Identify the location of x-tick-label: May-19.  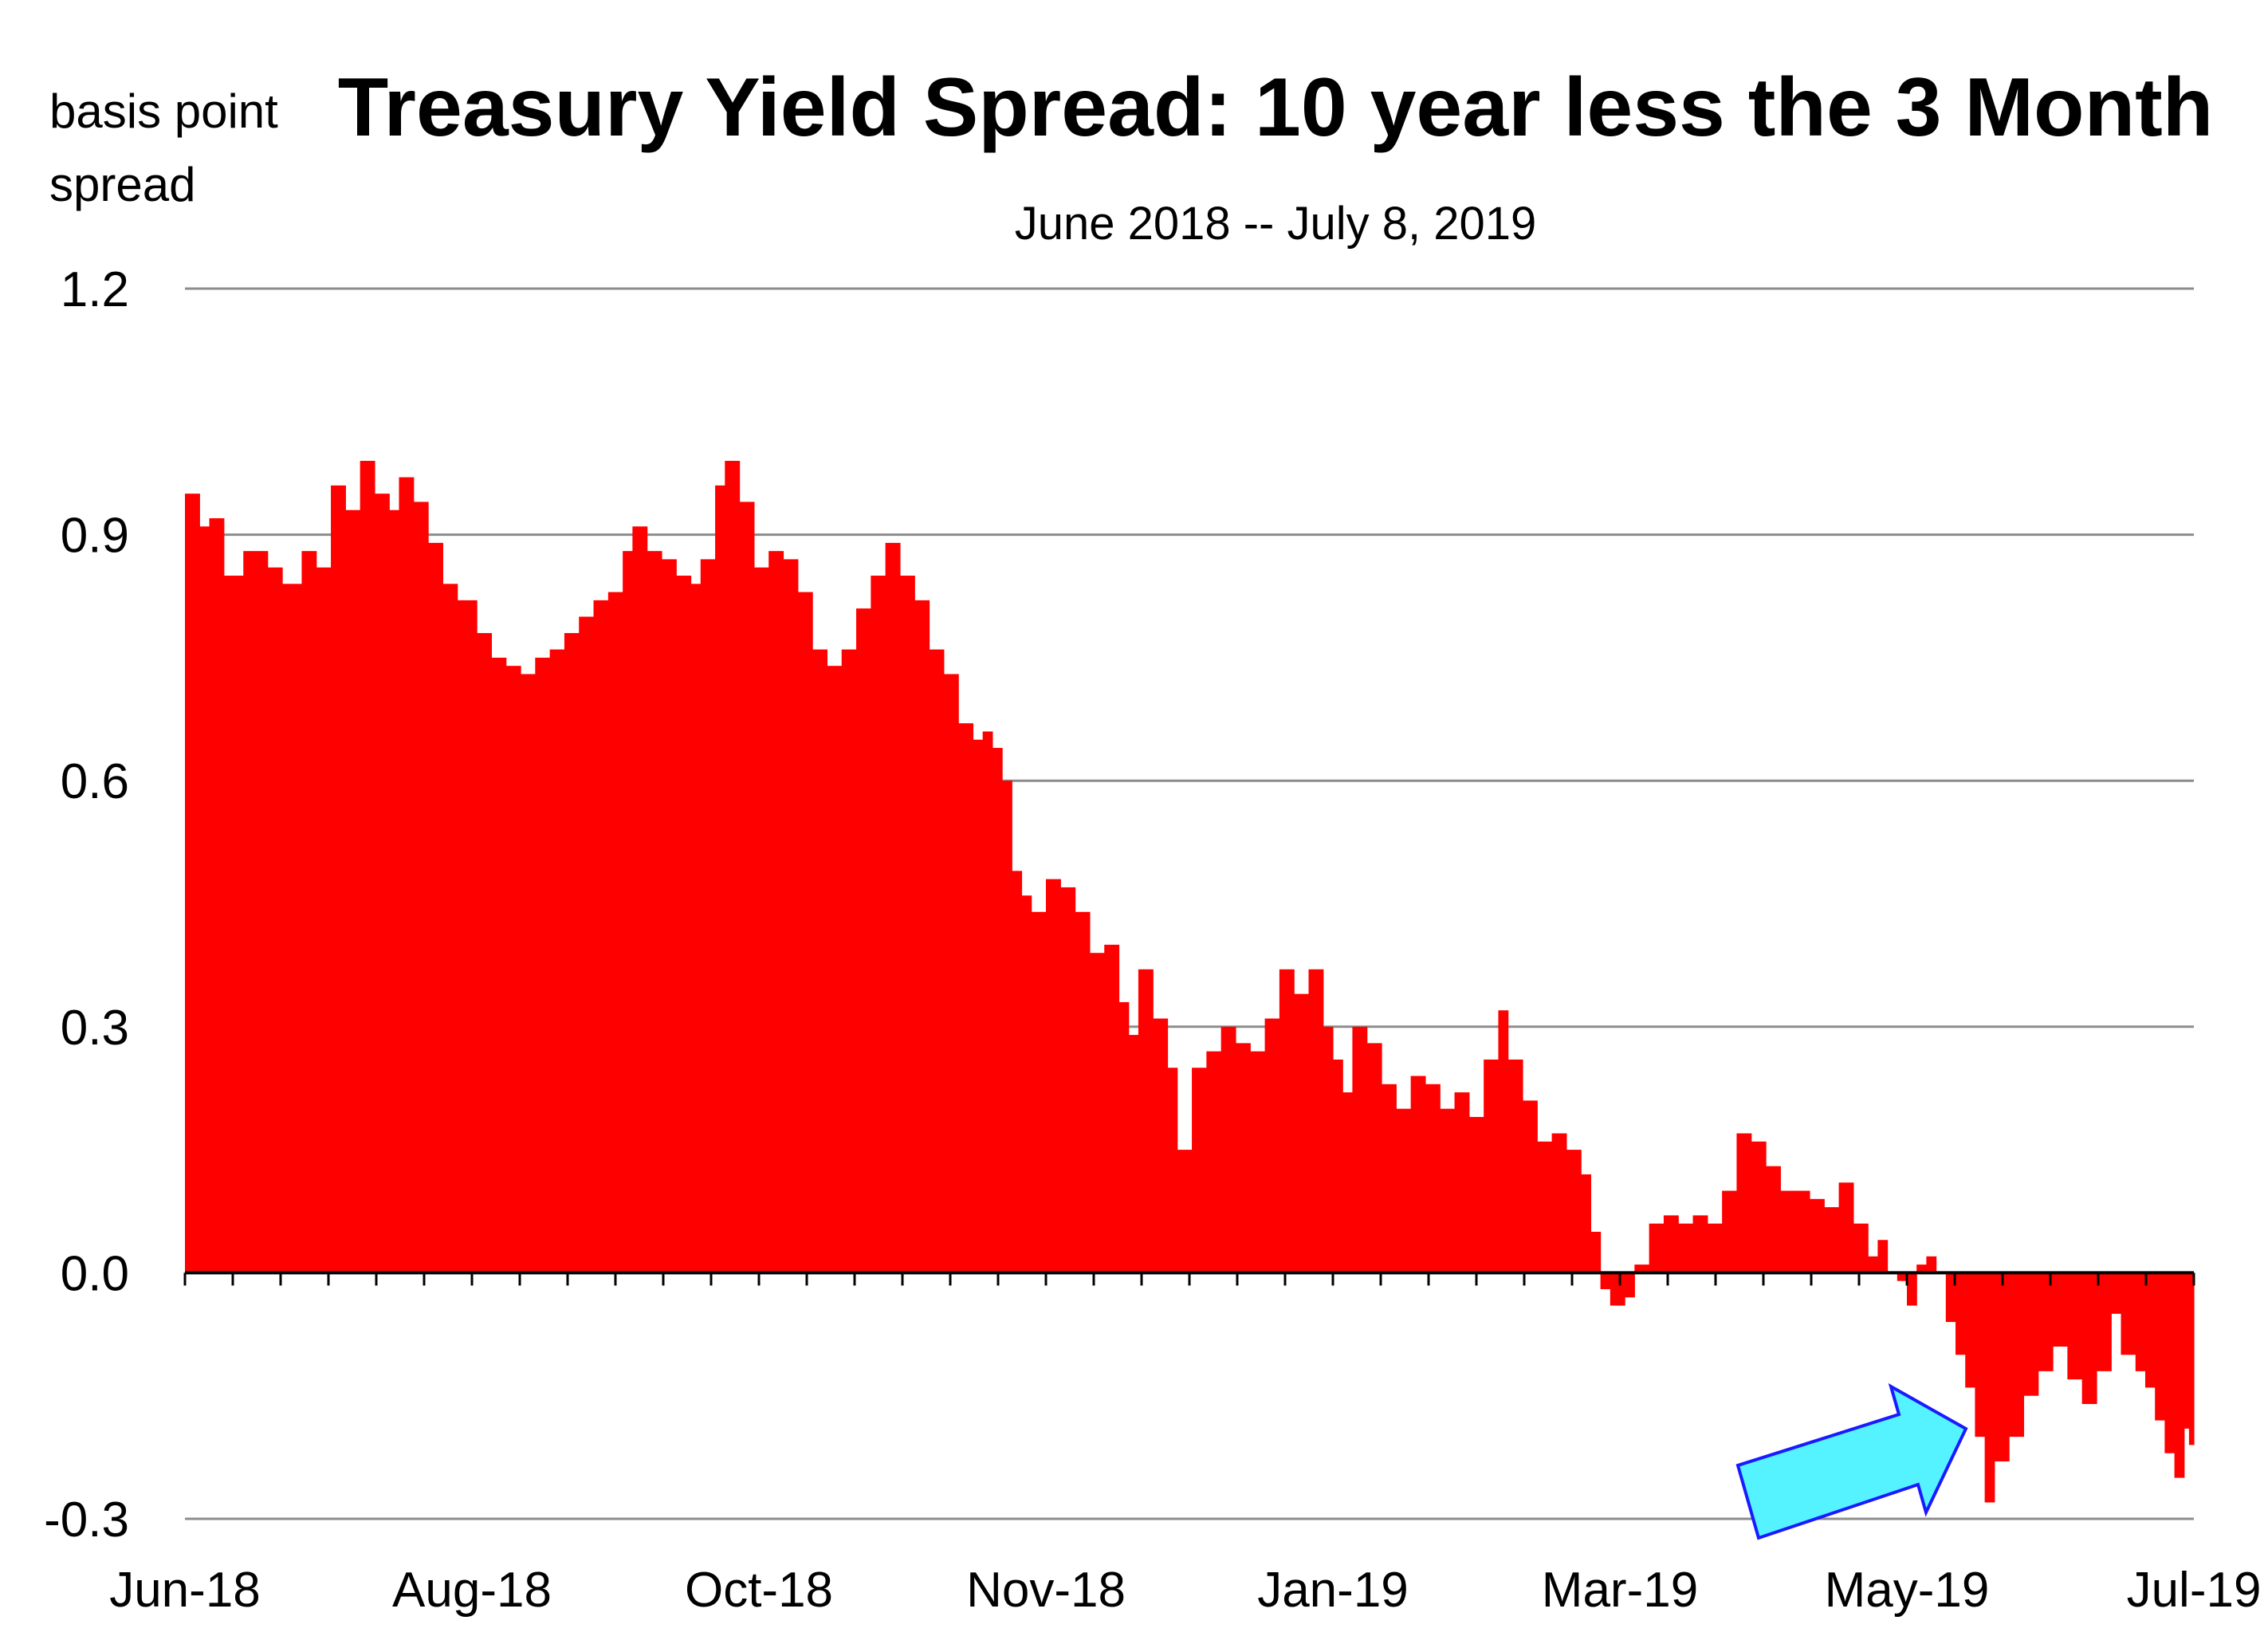
(1908, 1590).